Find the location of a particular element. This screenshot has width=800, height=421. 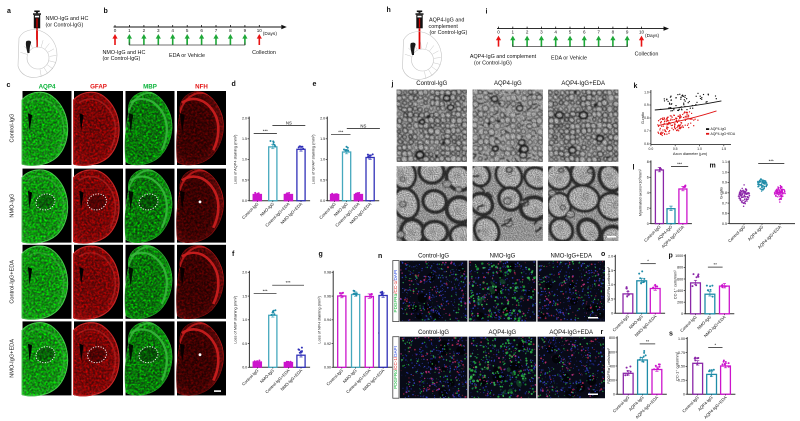

svg-text: 2.0 is located at coordinates (244, 273).